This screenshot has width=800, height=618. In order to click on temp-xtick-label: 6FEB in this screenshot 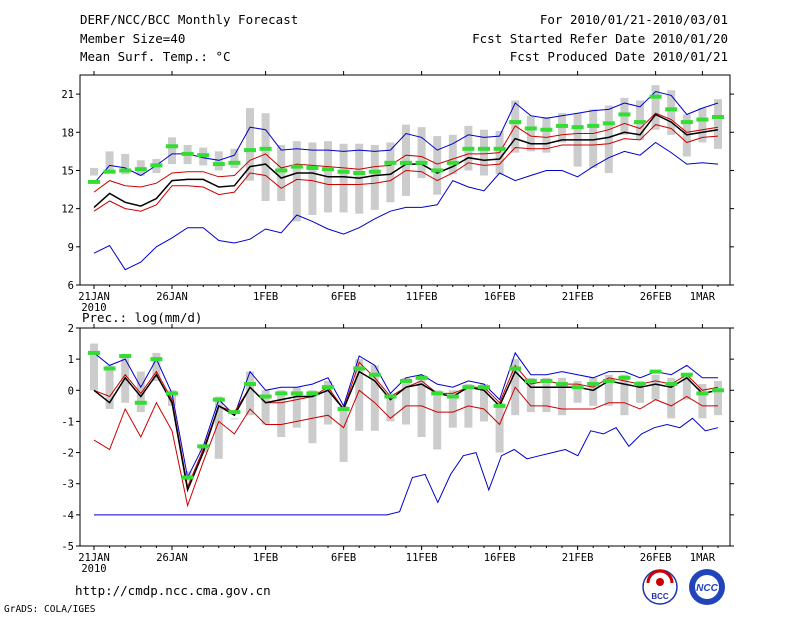, I will do `click(343, 297)`.